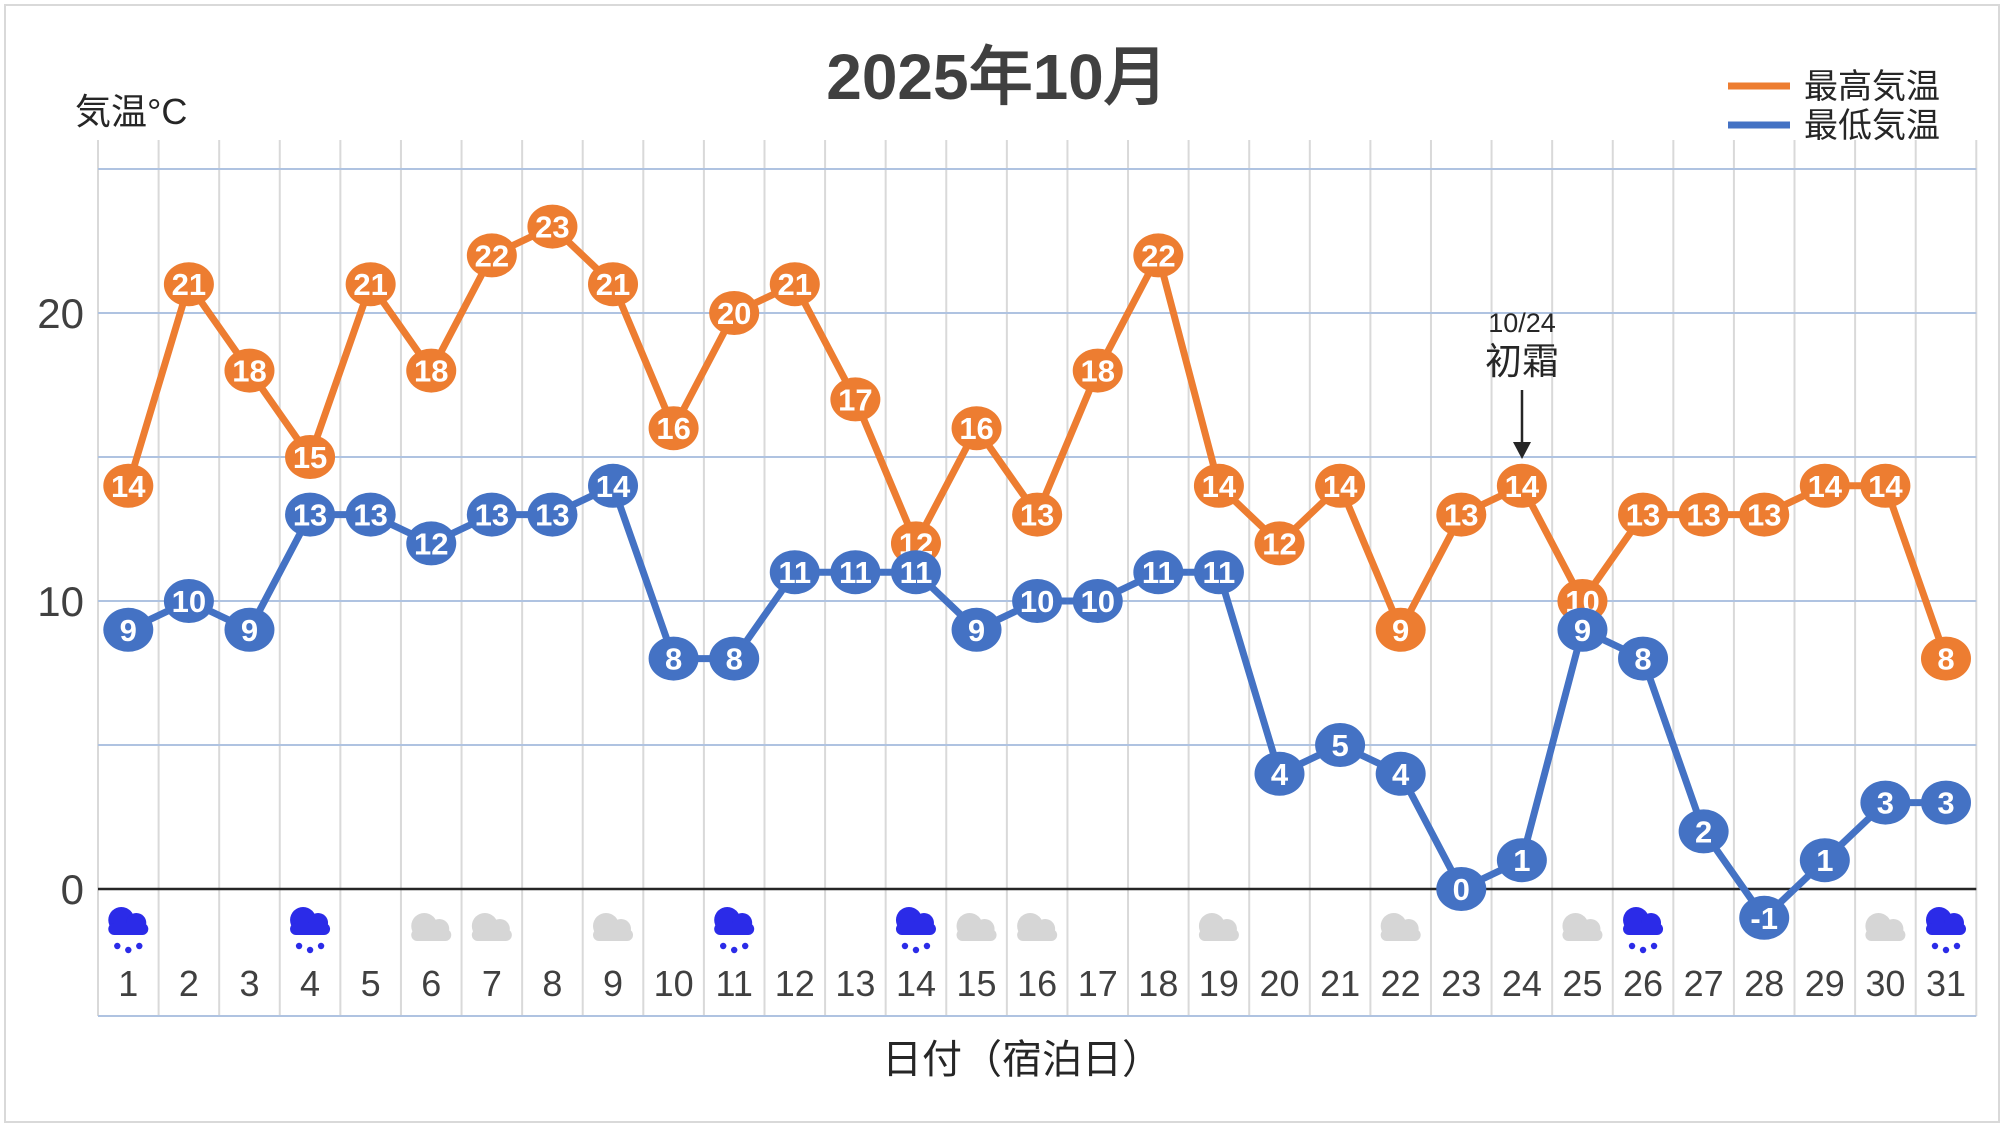  Describe the element at coordinates (734, 313) in the screenshot. I see `max-temp-label-day-11: 20` at that location.